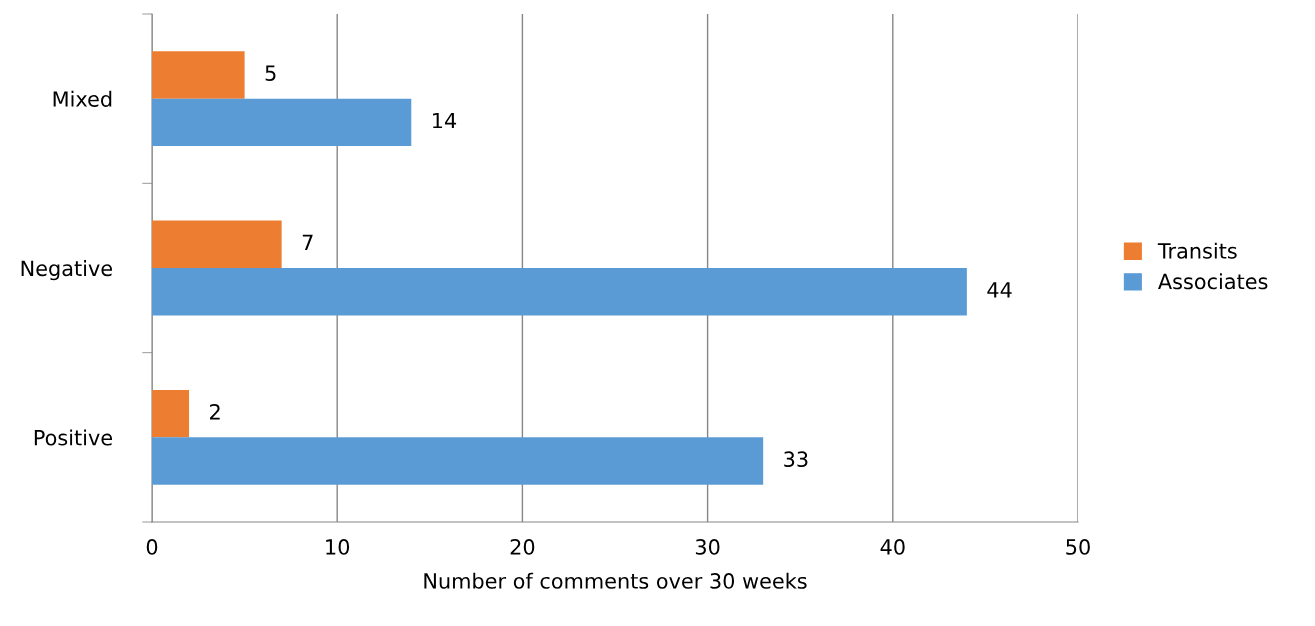  I want to click on x-tick-label: 10, so click(338, 547).